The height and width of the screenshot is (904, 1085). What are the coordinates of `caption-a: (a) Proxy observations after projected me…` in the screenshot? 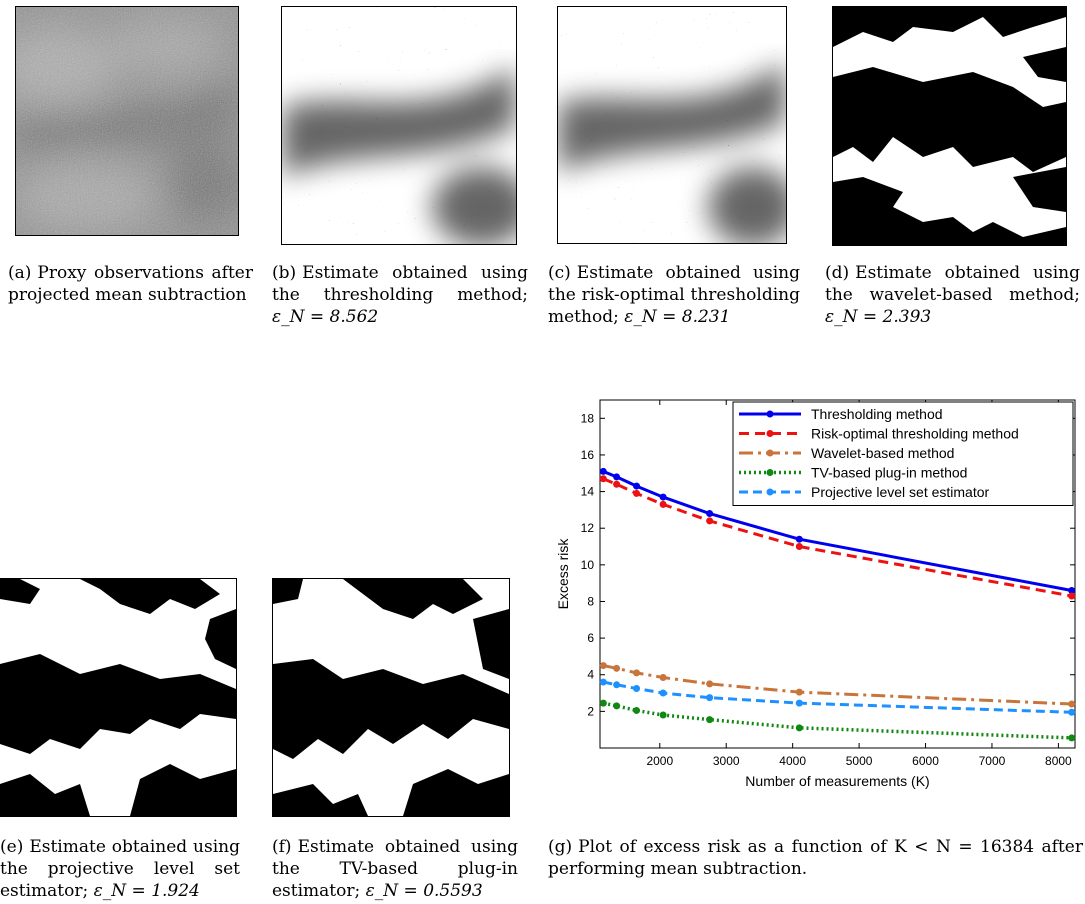 It's located at (130, 284).